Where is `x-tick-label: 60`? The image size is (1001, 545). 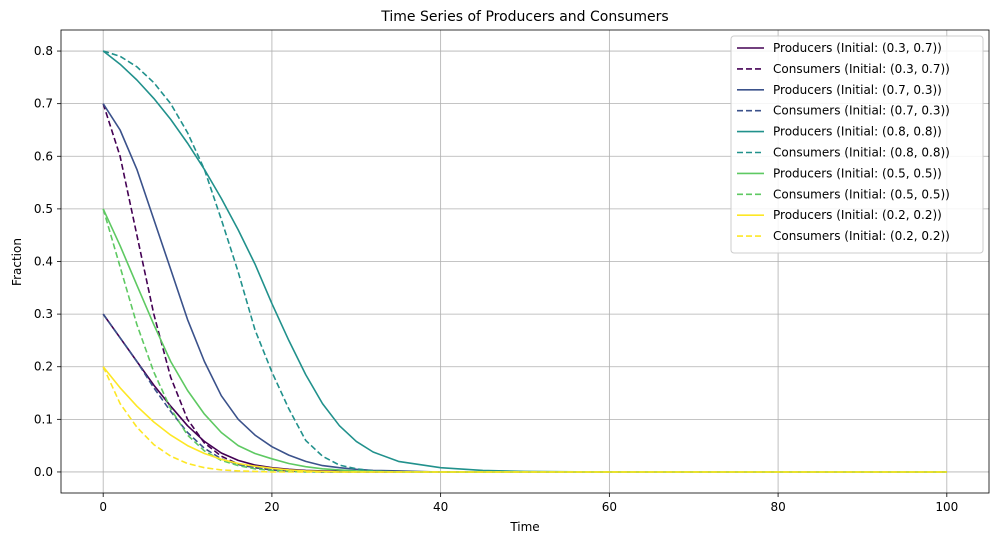 x-tick-label: 60 is located at coordinates (609, 507).